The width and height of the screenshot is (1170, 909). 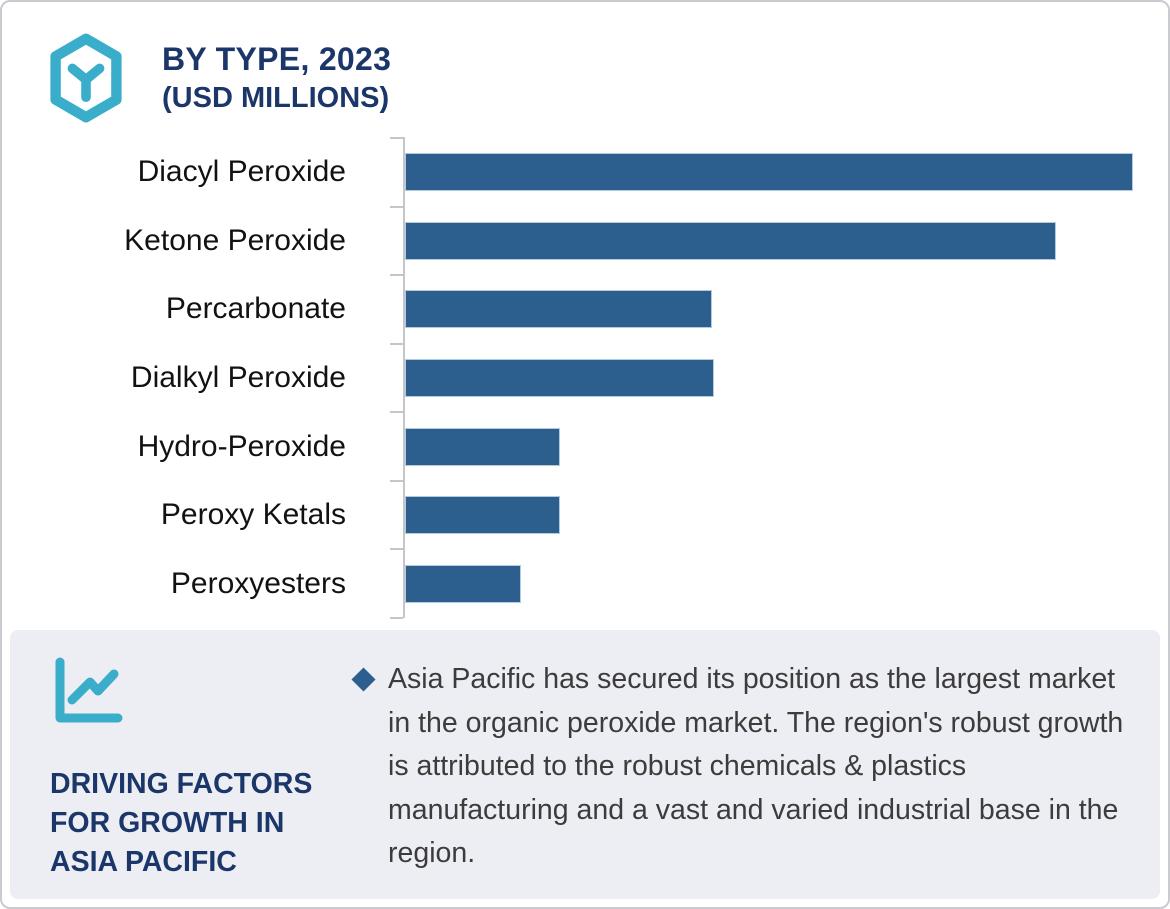 I want to click on category-label: Dialkyl Peroxide, so click(x=238, y=377).